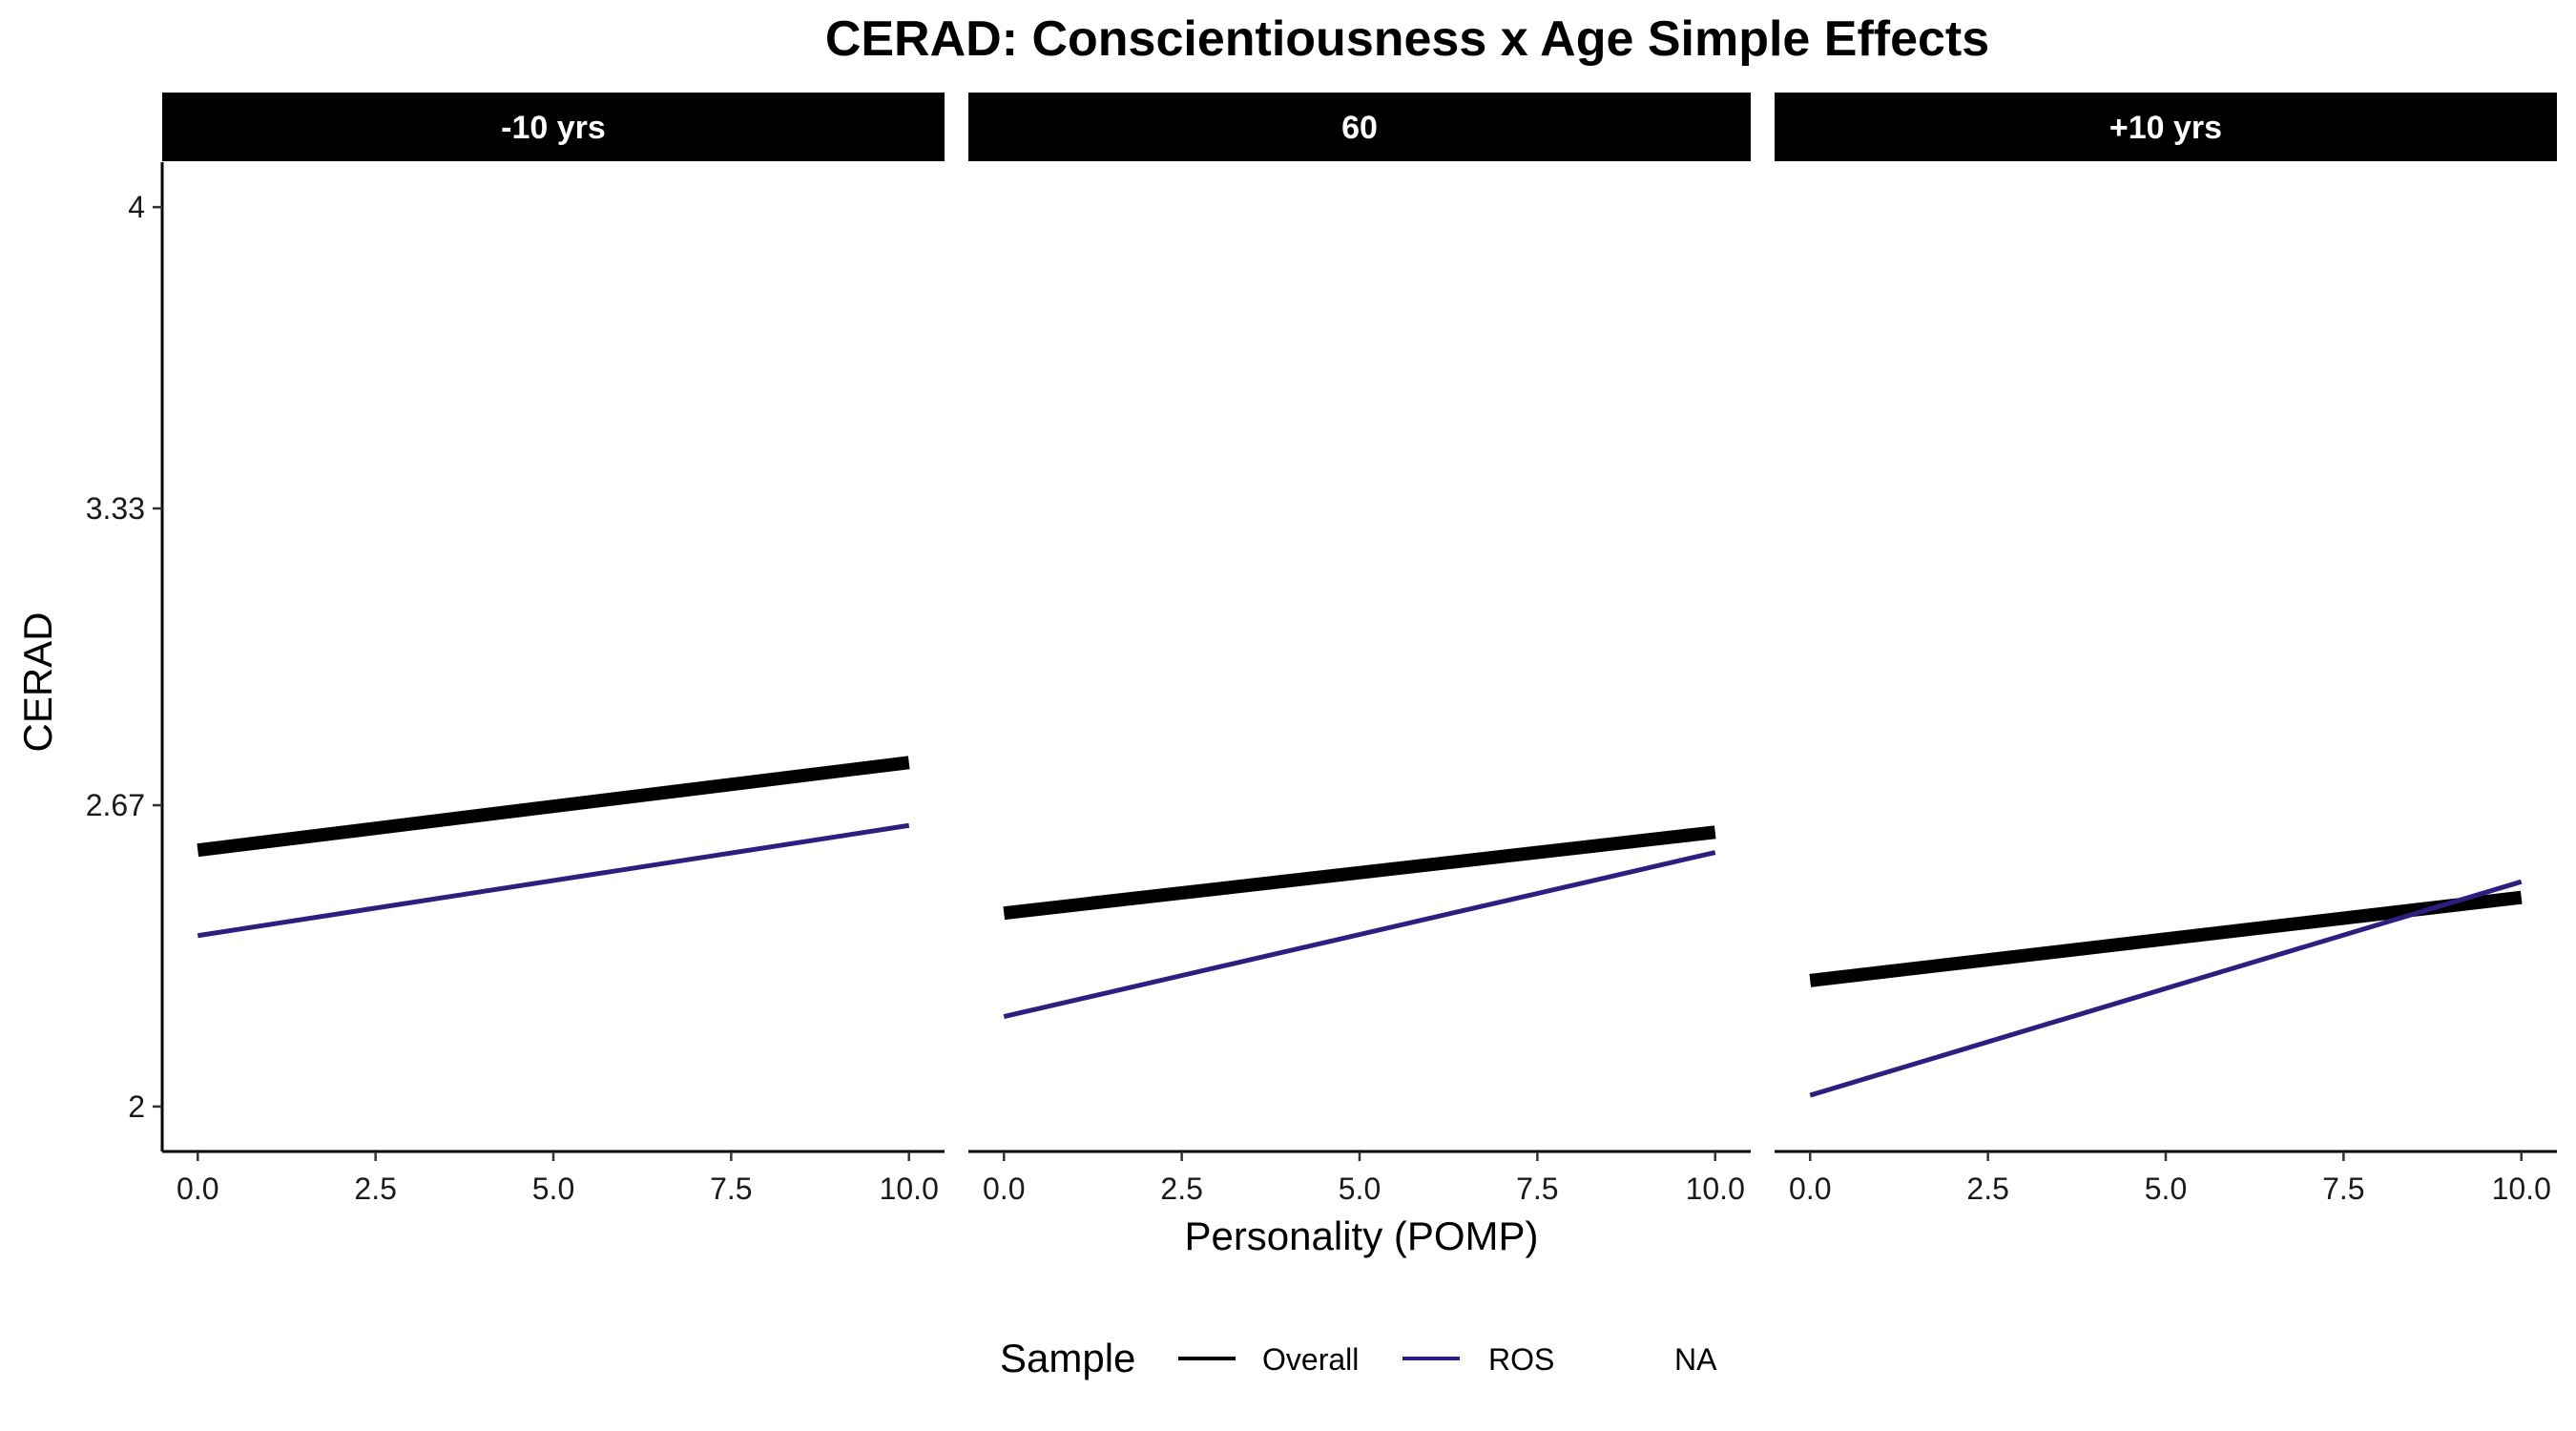  Describe the element at coordinates (1521, 1359) in the screenshot. I see `legend-label-ros: ROS` at that location.